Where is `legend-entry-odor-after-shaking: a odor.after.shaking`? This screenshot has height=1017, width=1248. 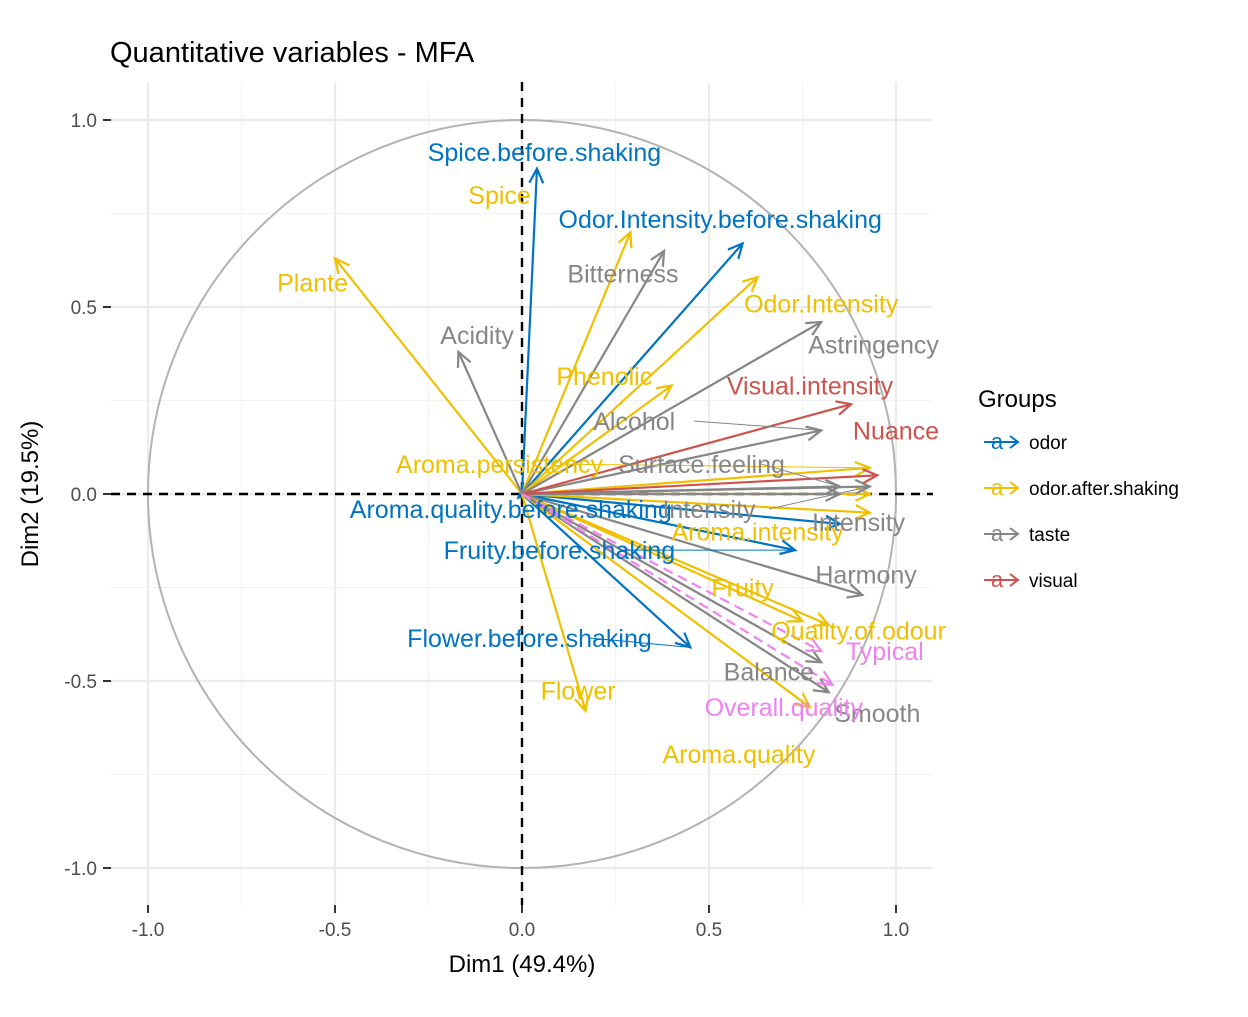 legend-entry-odor-after-shaking: a odor.after.shaking is located at coordinates (1081, 487).